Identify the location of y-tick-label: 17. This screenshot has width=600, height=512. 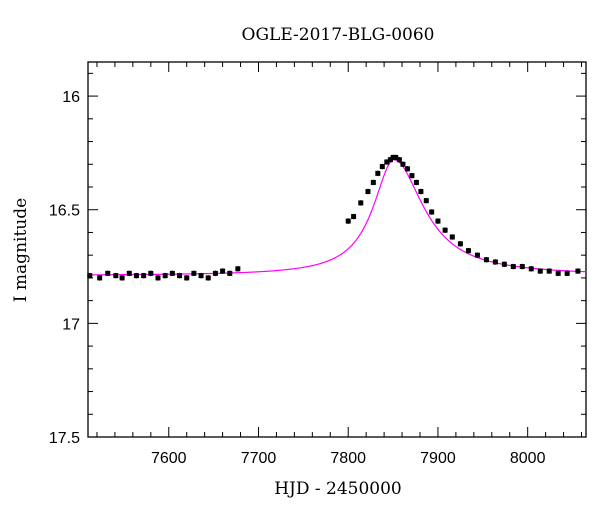
(71, 324).